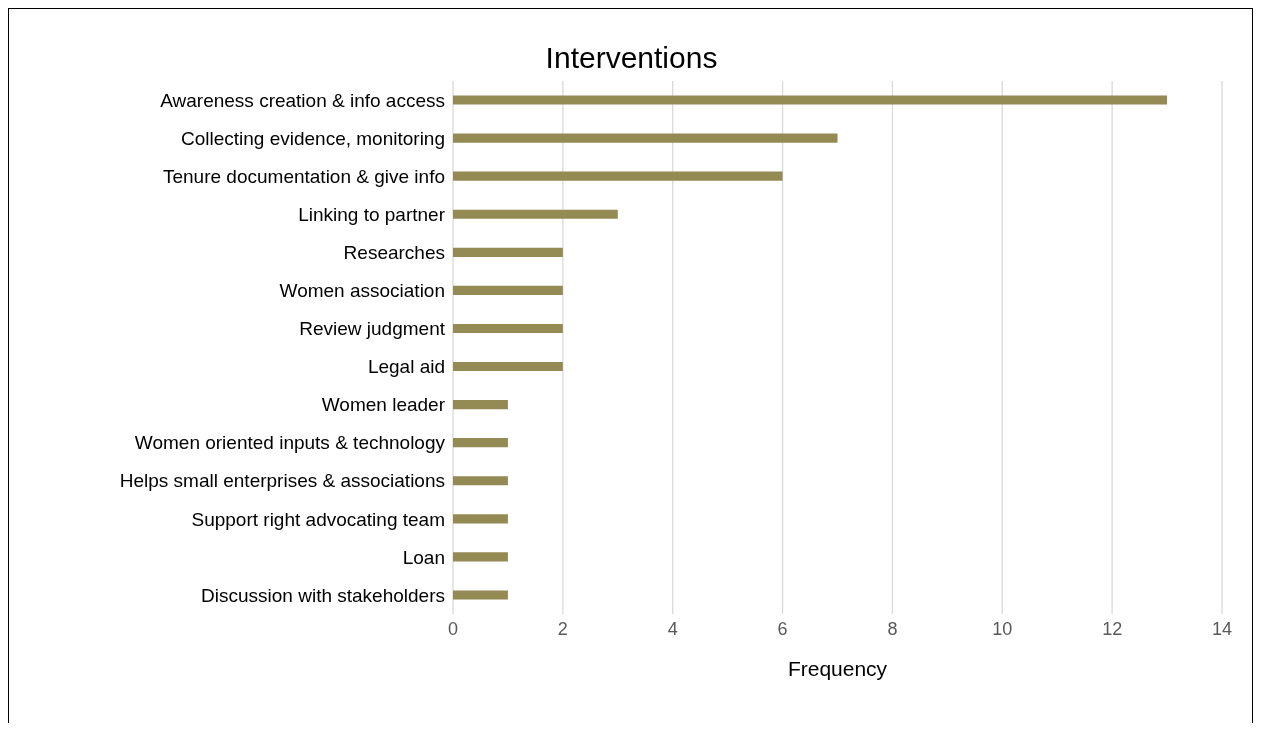 This screenshot has width=1263, height=731. Describe the element at coordinates (631, 58) in the screenshot. I see `chart-title: Interventions` at that location.